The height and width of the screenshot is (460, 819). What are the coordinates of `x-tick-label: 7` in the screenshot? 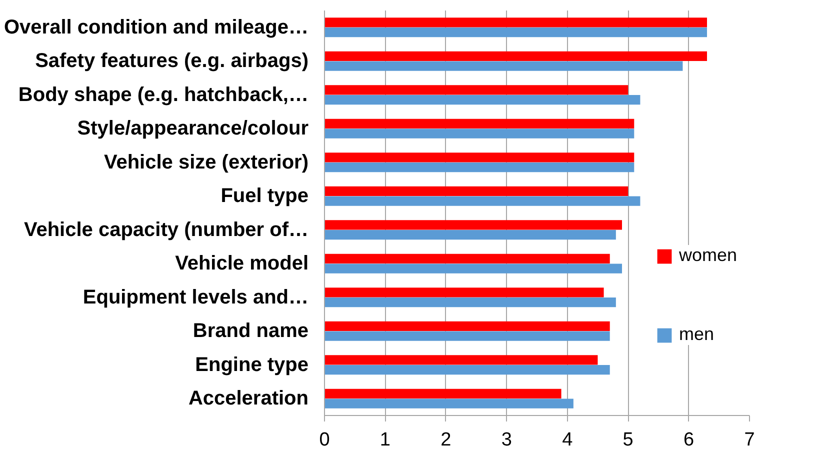 It's located at (749, 440).